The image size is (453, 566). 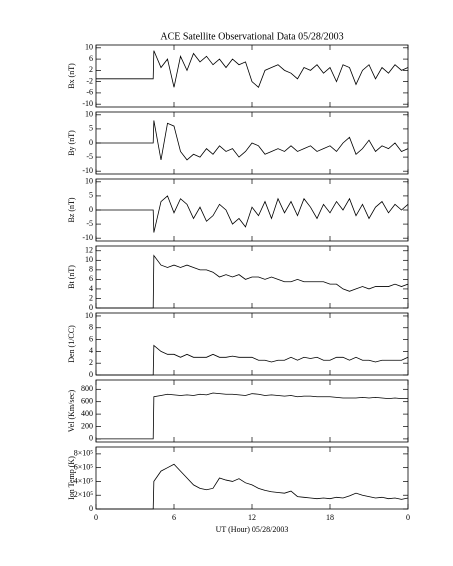 What do you see at coordinates (84, 480) in the screenshot?
I see `y-tick-label: 4×10⁵` at bounding box center [84, 480].